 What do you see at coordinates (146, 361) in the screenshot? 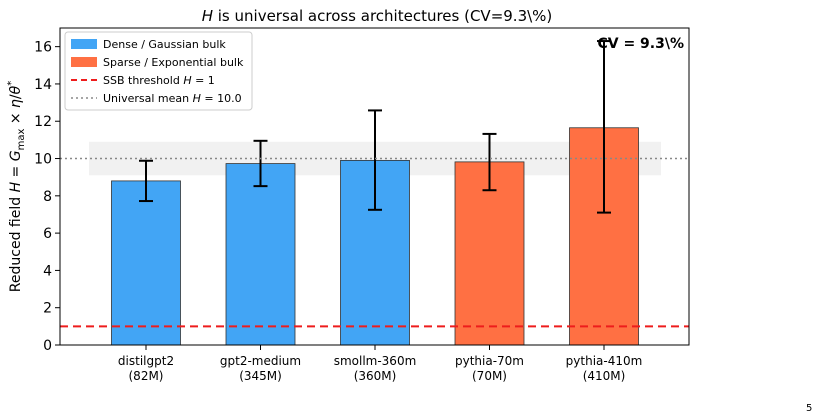
I see `x-tick-label-name: distilgpt2` at bounding box center [146, 361].